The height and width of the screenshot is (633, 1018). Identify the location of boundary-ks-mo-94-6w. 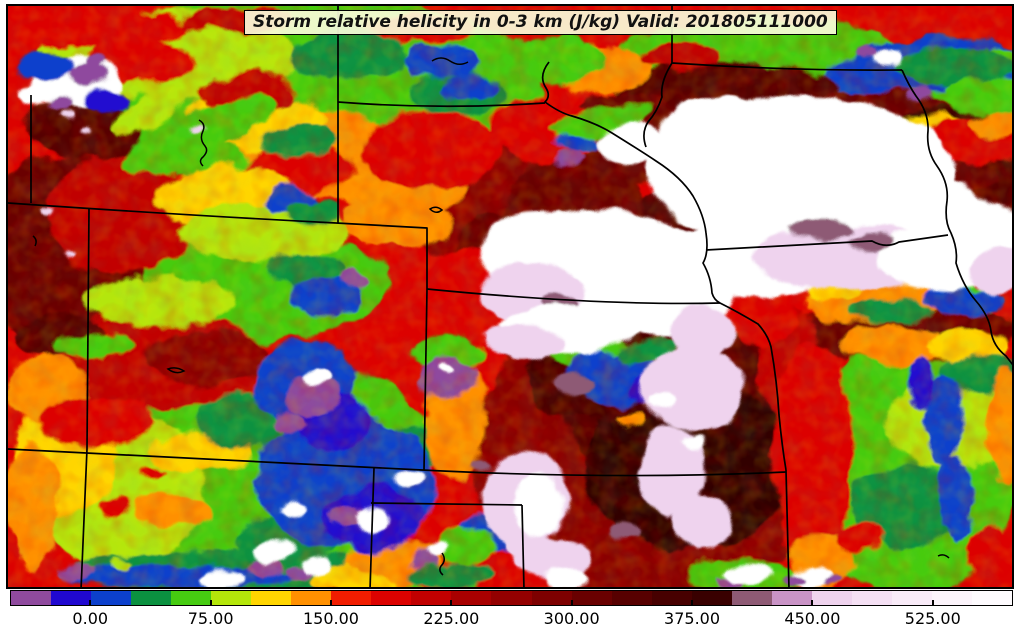
(787, 528).